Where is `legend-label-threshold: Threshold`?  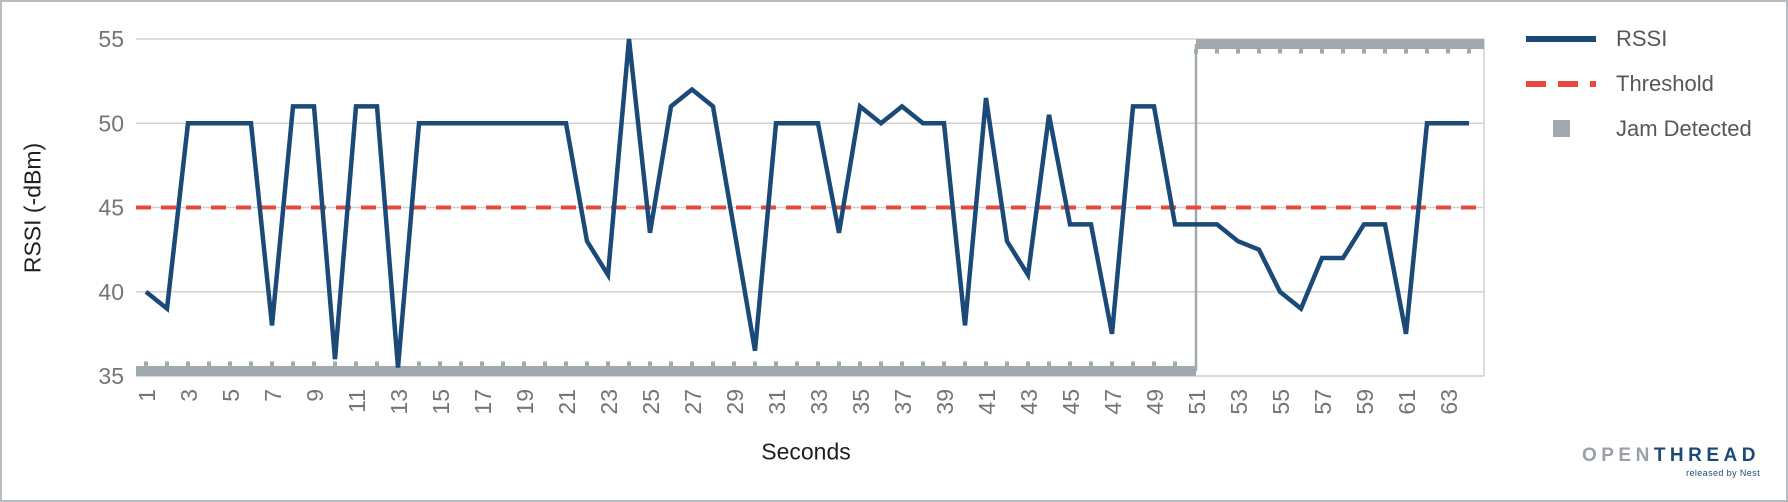
legend-label-threshold: Threshold is located at coordinates (1665, 83).